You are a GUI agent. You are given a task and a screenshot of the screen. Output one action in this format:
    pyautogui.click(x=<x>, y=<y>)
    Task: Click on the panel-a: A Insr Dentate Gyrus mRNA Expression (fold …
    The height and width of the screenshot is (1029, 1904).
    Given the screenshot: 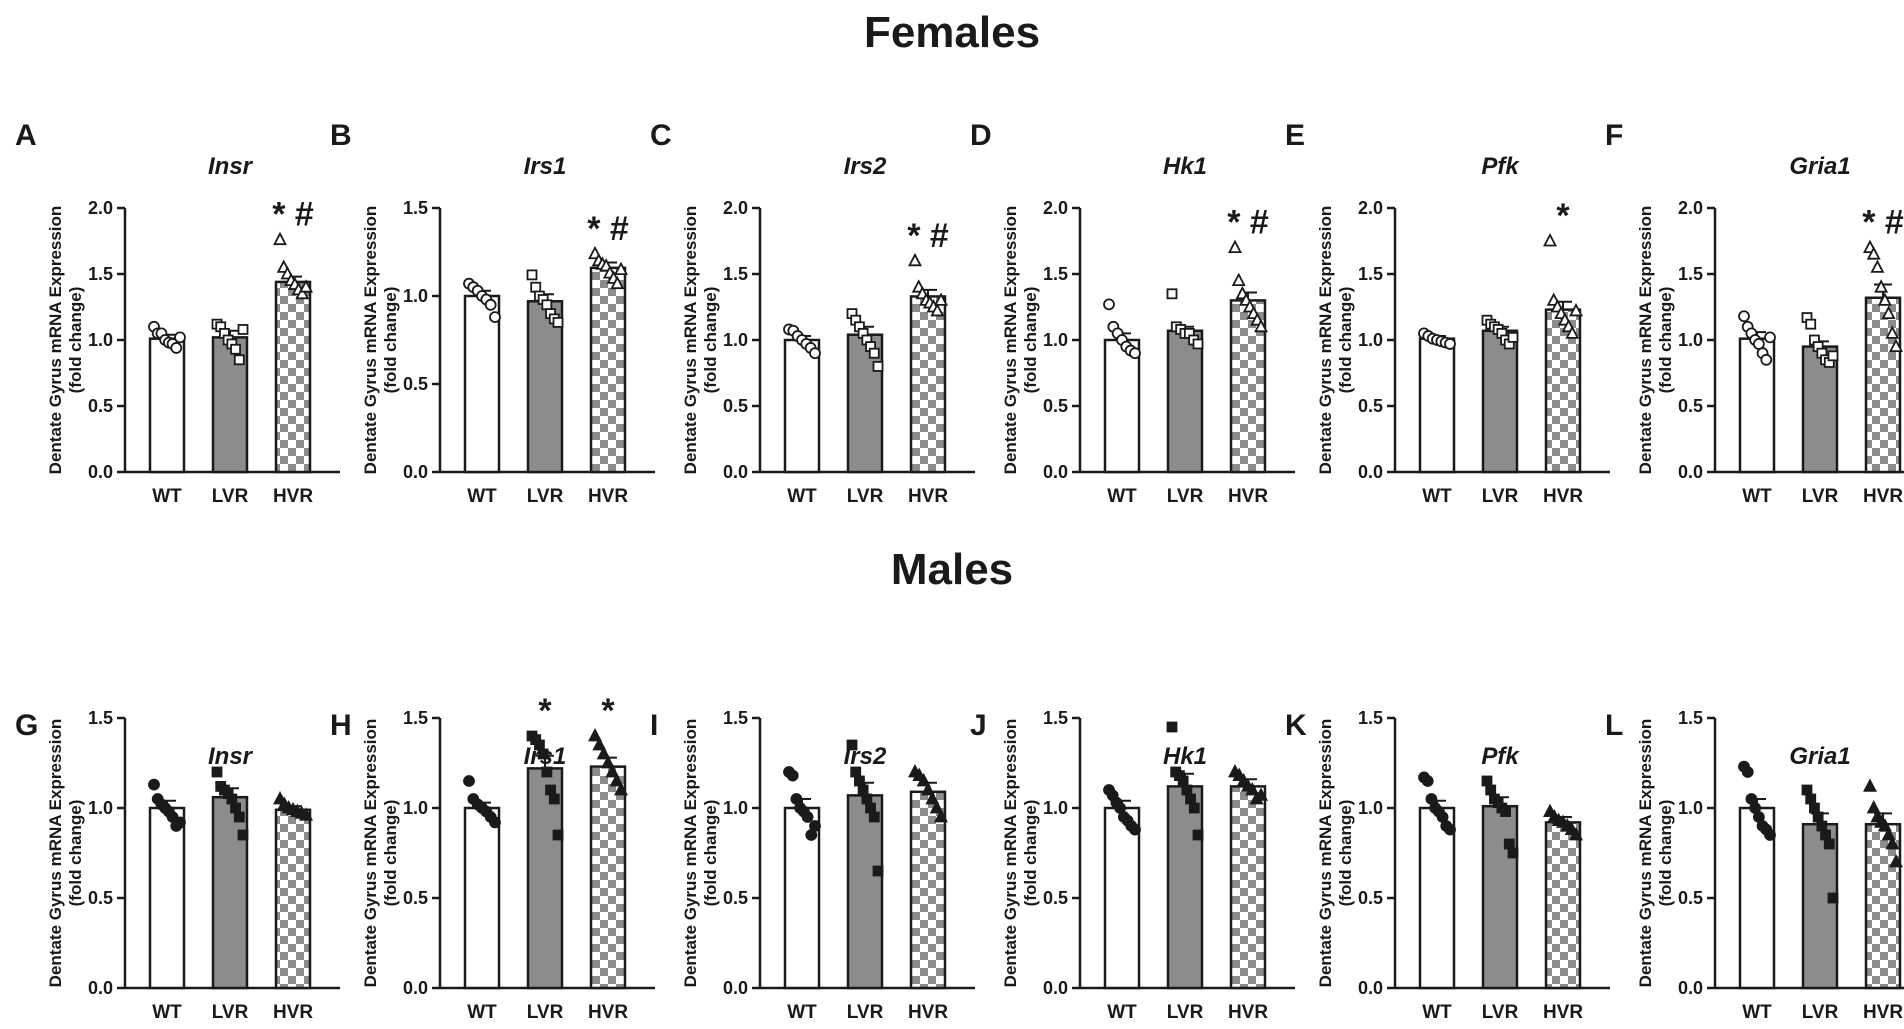 What is the action you would take?
    pyautogui.click(x=177, y=313)
    